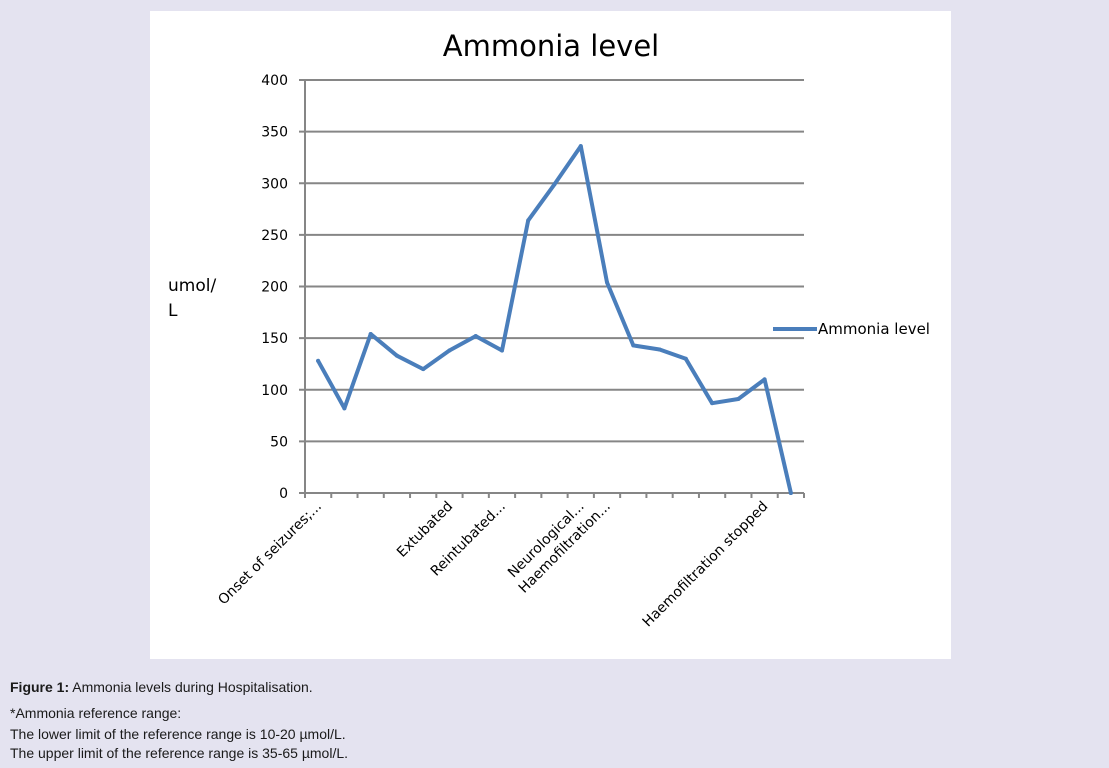 This screenshot has height=768, width=1109. Describe the element at coordinates (279, 442) in the screenshot. I see `y-tick-label: 50` at that location.